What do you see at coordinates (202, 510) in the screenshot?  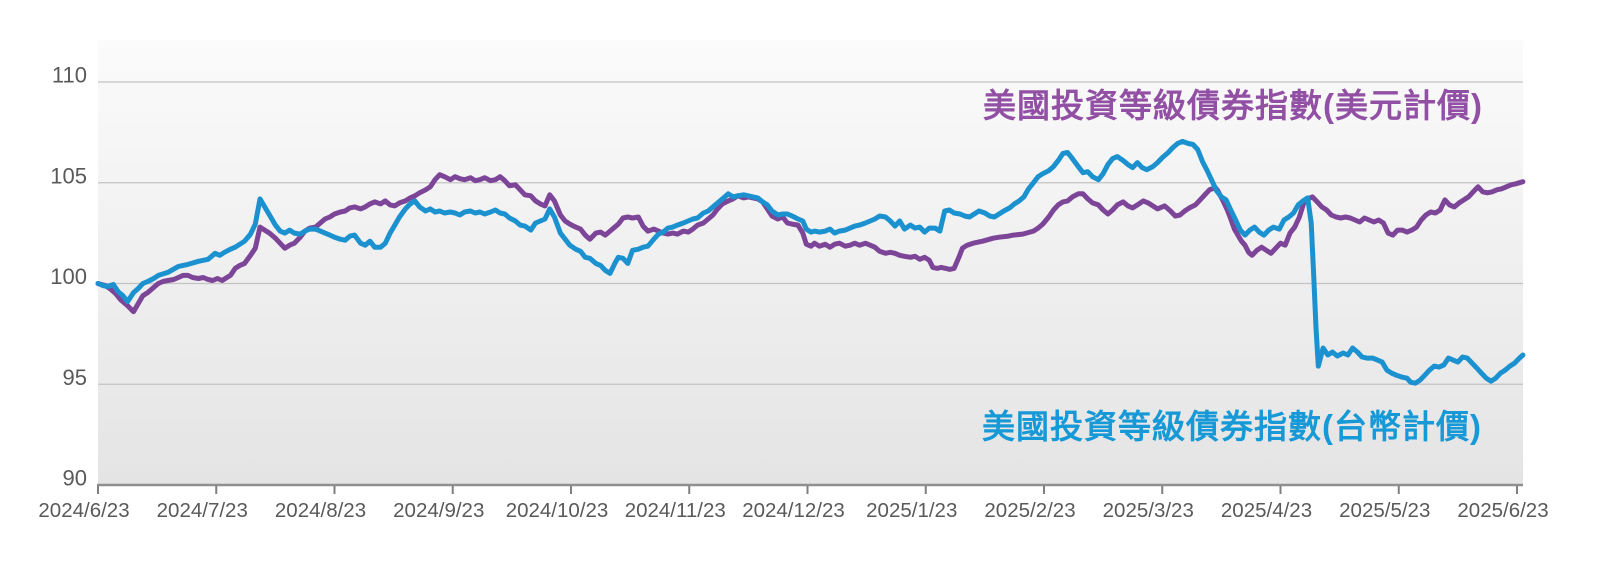 I see `x-tick-label: 2024/7/23` at bounding box center [202, 510].